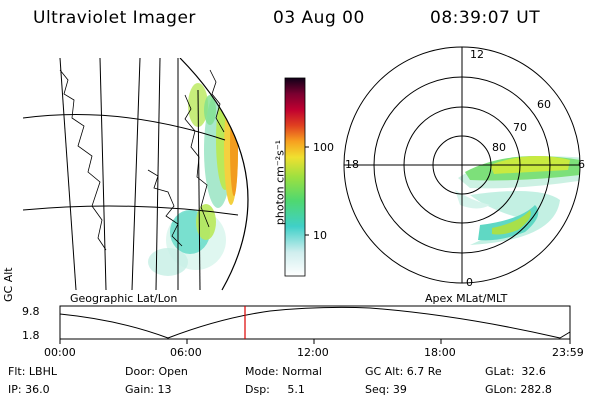  I want to click on orbit-x-tick-2359: 23:59, so click(568, 352).